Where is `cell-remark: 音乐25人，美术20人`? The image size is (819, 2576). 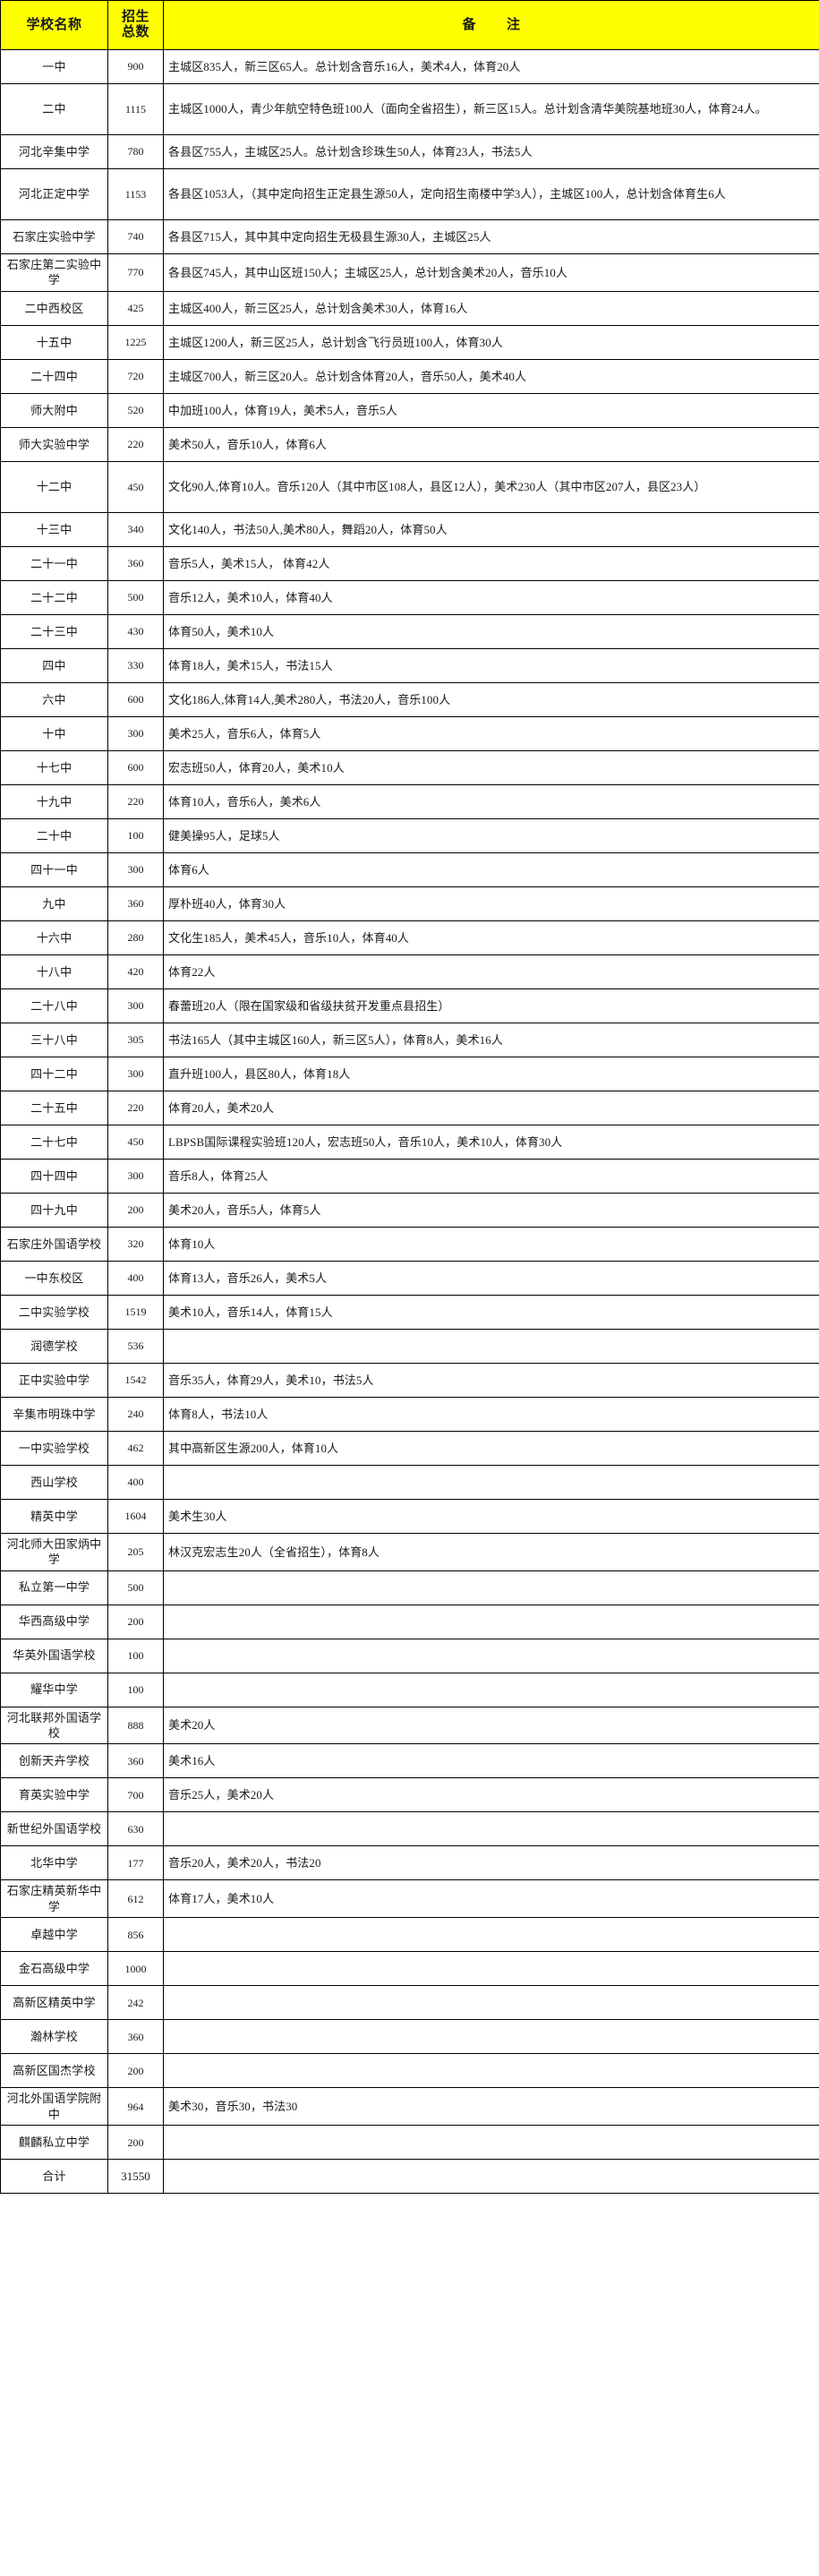
cell-remark: 音乐25人，美术20人 is located at coordinates (491, 1795).